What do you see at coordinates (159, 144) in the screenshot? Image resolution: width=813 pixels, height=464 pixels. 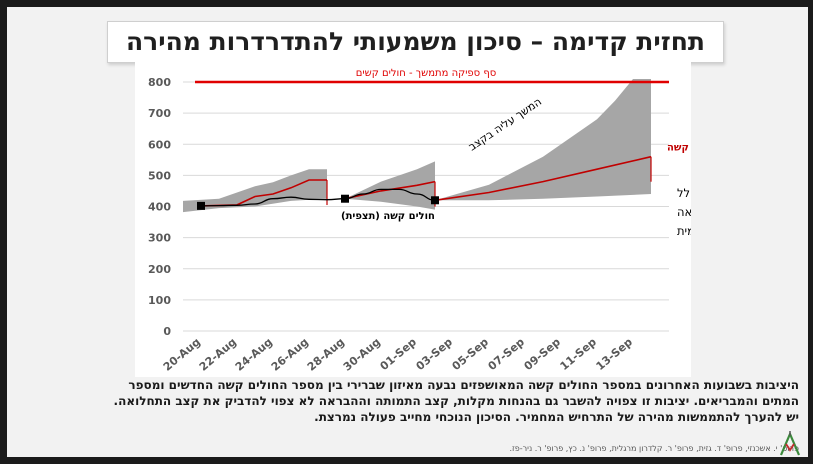 I see `y-tick-label: 600` at bounding box center [159, 144].